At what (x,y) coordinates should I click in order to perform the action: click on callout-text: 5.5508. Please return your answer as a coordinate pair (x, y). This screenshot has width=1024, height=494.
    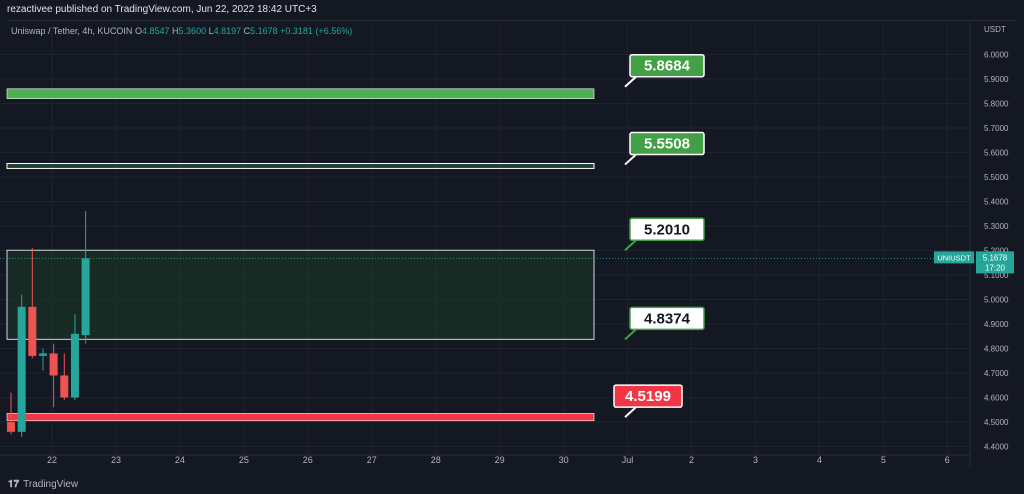
    Looking at the image, I should click on (667, 144).